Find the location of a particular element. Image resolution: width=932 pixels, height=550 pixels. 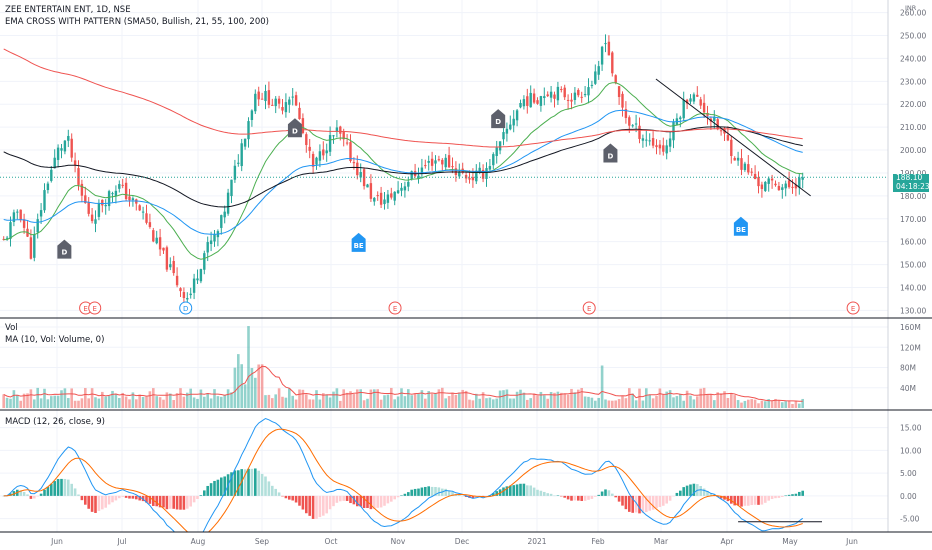

event-marker: D is located at coordinates (186, 308).